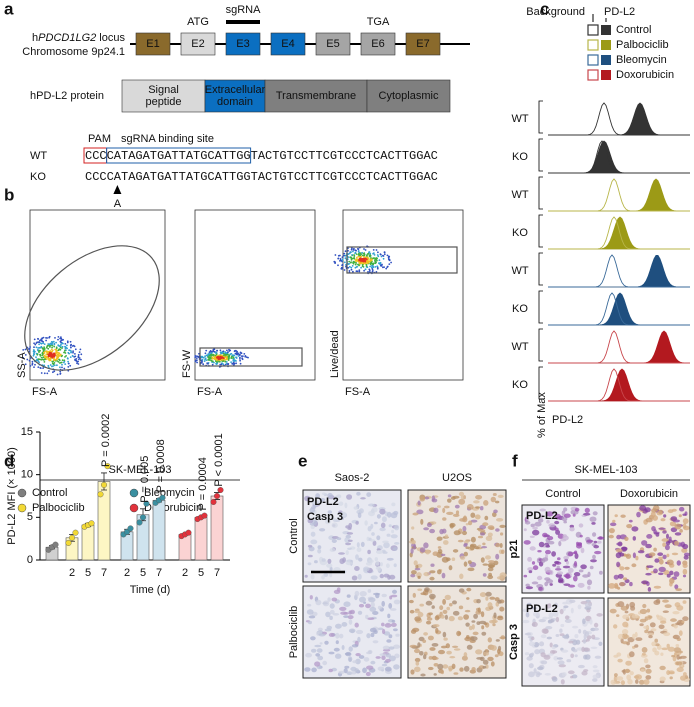 The image size is (694, 707). I want to click on x-tick-label: 7, so click(104, 573).